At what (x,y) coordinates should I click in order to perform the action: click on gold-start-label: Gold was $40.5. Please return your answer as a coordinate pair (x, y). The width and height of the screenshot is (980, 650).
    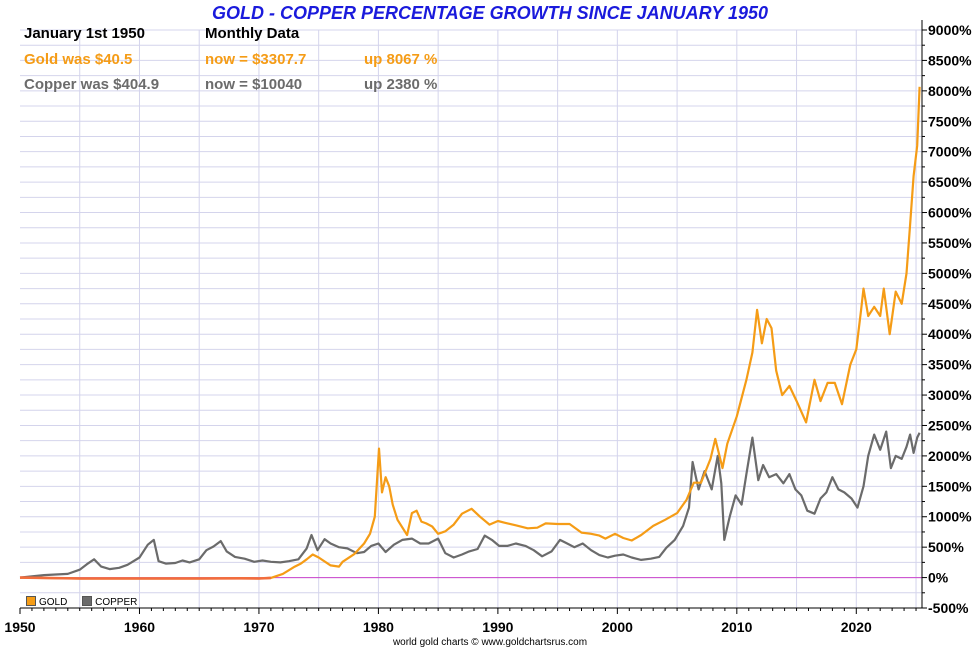
    Looking at the image, I should click on (78, 59).